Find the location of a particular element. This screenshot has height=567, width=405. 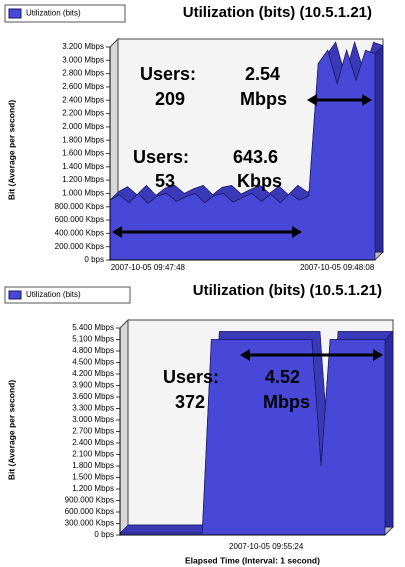

y-tick-label: 3.600 Mbps is located at coordinates (93, 396).